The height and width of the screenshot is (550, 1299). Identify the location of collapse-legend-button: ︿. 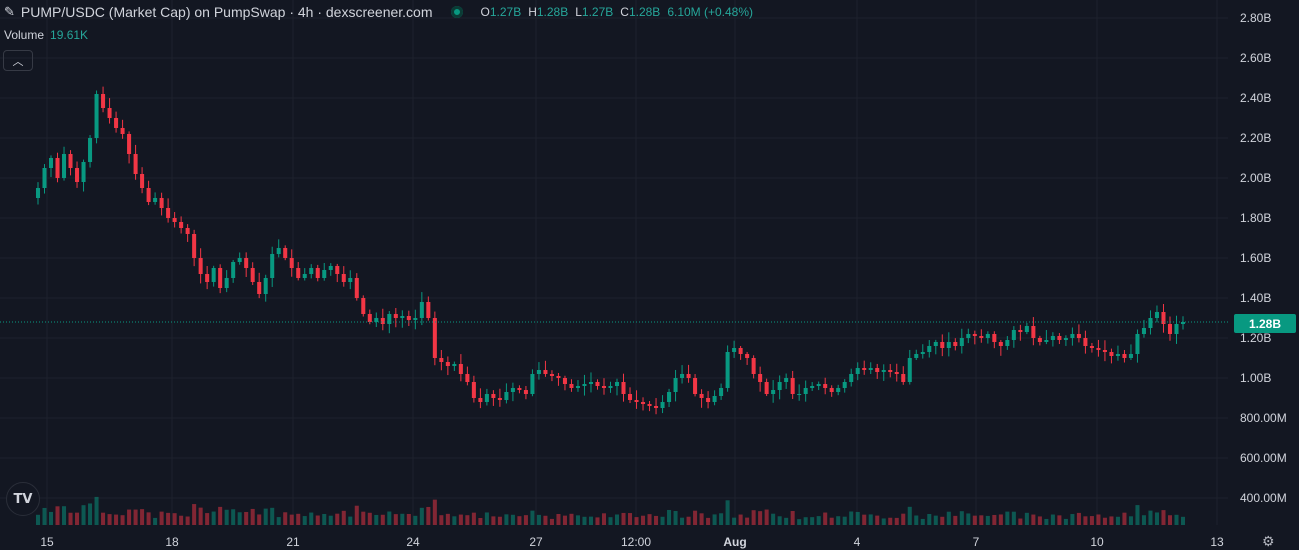
(18, 60).